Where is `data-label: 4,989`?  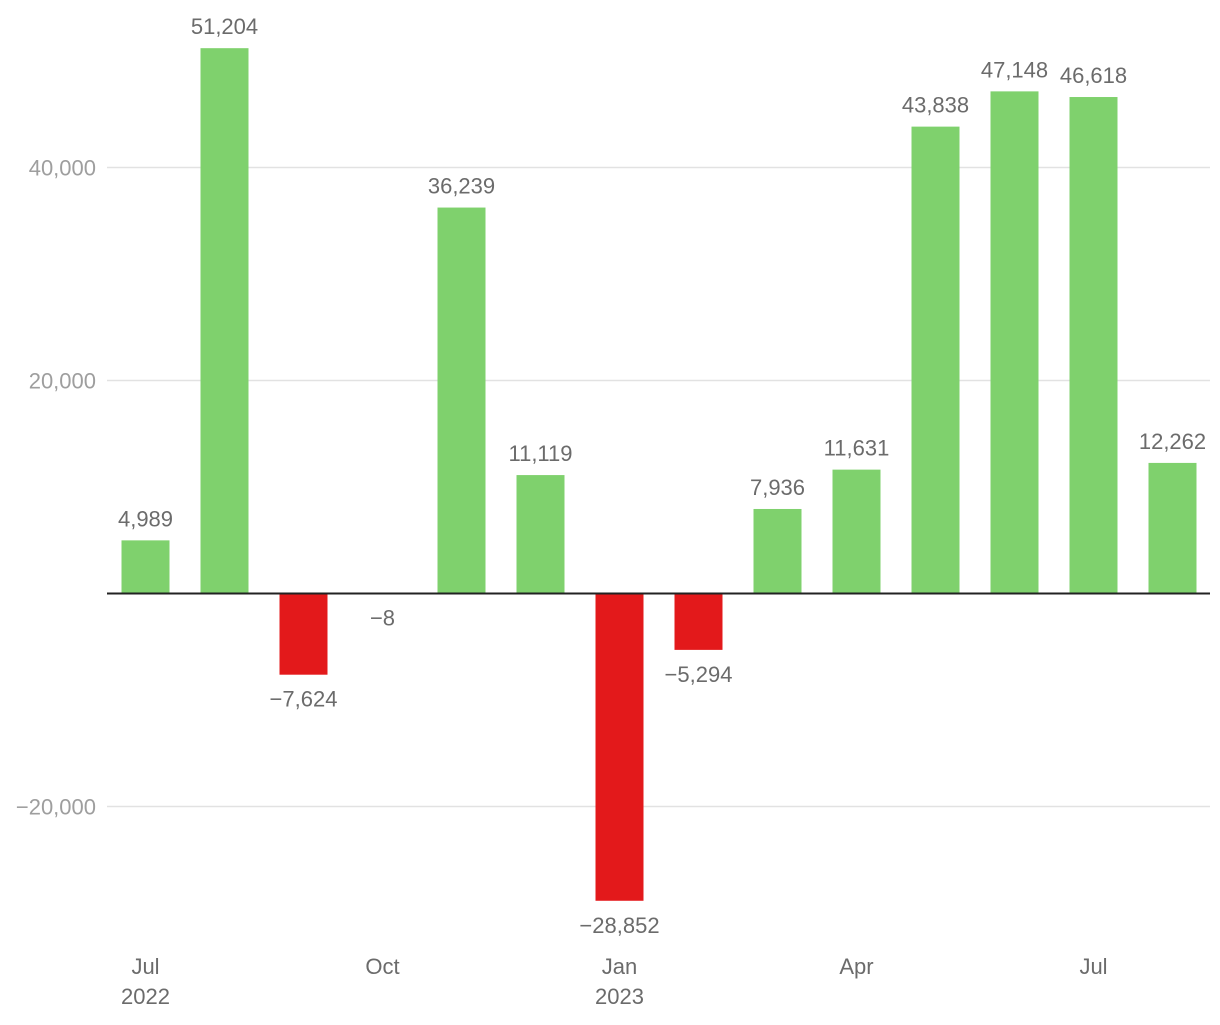
data-label: 4,989 is located at coordinates (145, 518).